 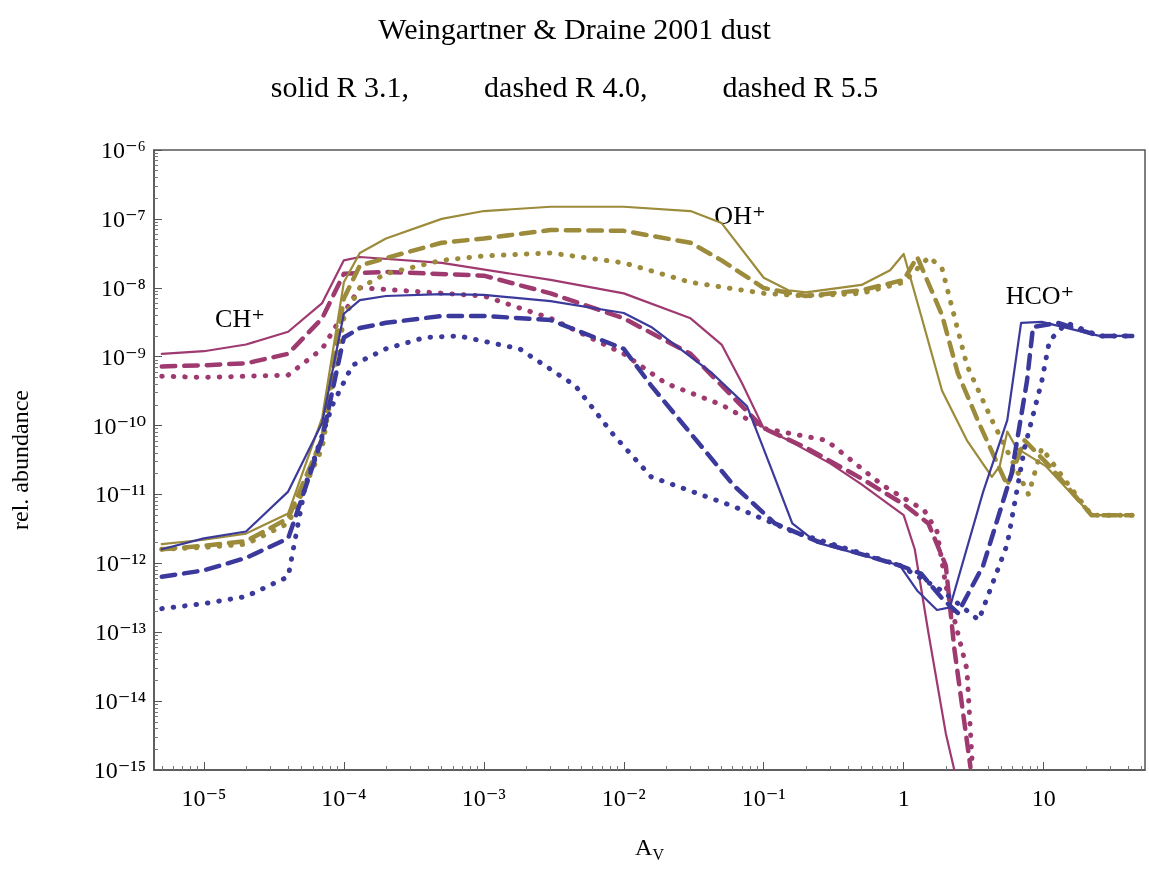 What do you see at coordinates (903, 798) in the screenshot?
I see `x-tick-label: 1` at bounding box center [903, 798].